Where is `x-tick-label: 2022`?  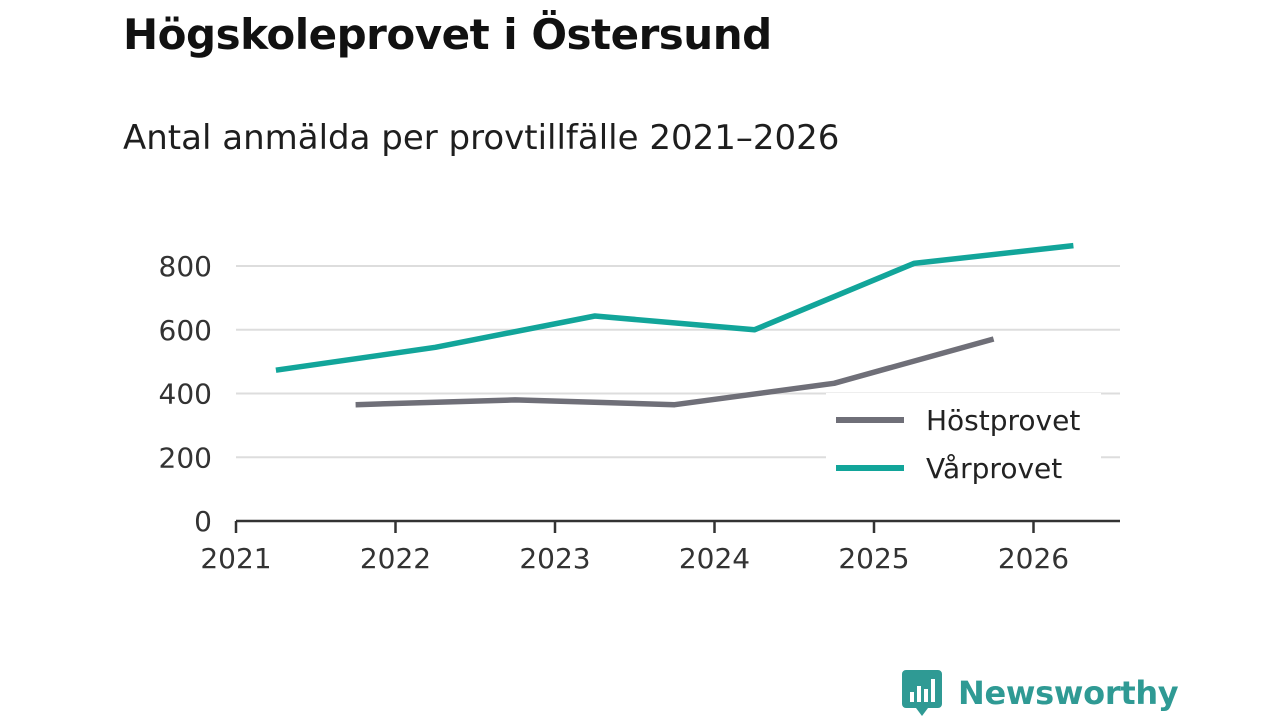 x-tick-label: 2022 is located at coordinates (395, 558).